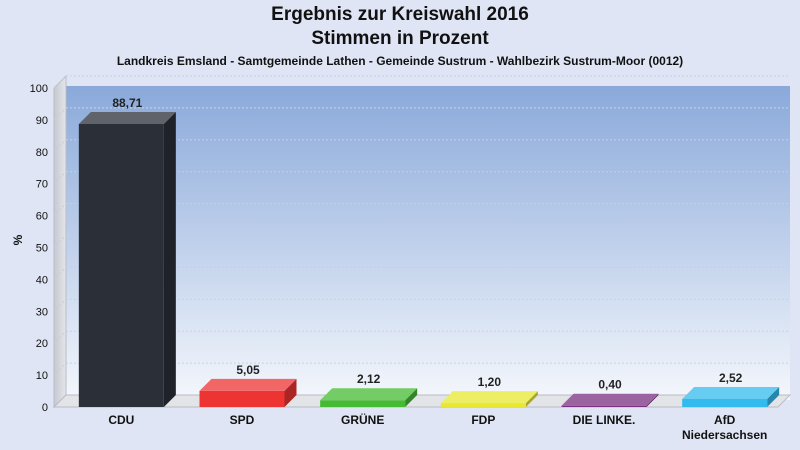  Describe the element at coordinates (400, 14) in the screenshot. I see `chart-title: Ergebnis zur Kreiswahl 2016` at that location.